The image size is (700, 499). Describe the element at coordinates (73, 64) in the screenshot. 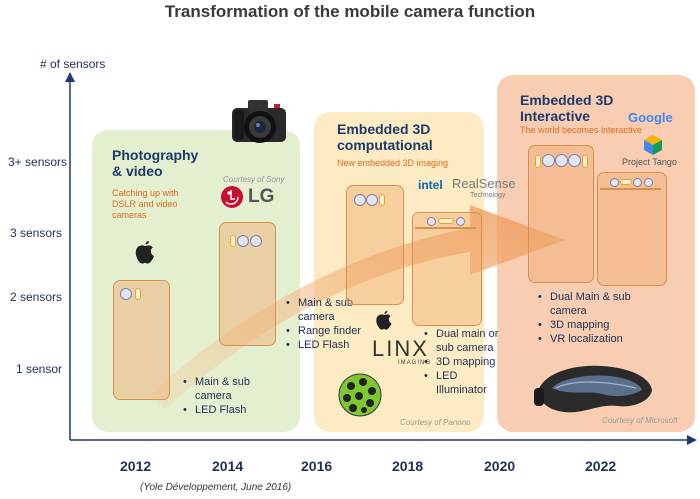

I see `y-axis-title: # of sensors` at that location.